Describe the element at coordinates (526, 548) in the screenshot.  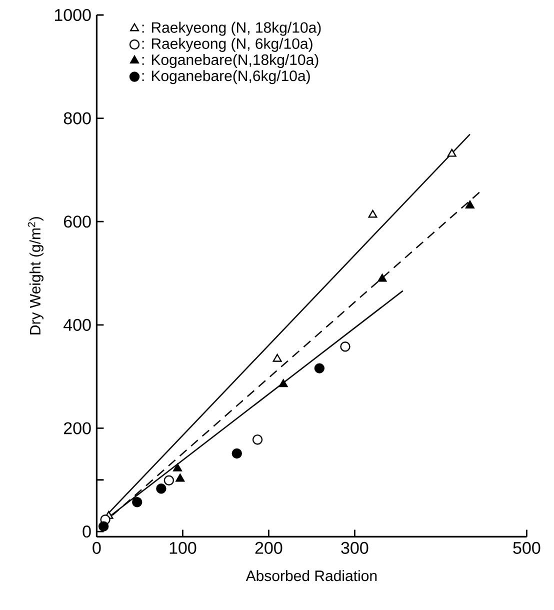
I see `x-tick-label: 500` at that location.